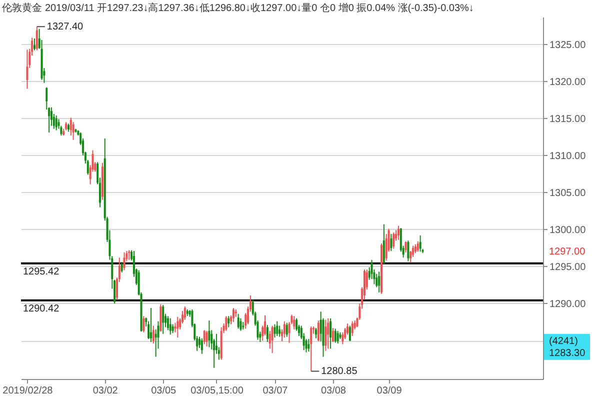 This screenshot has width=600, height=400. I want to click on annotation: 1327.40, so click(65, 27).